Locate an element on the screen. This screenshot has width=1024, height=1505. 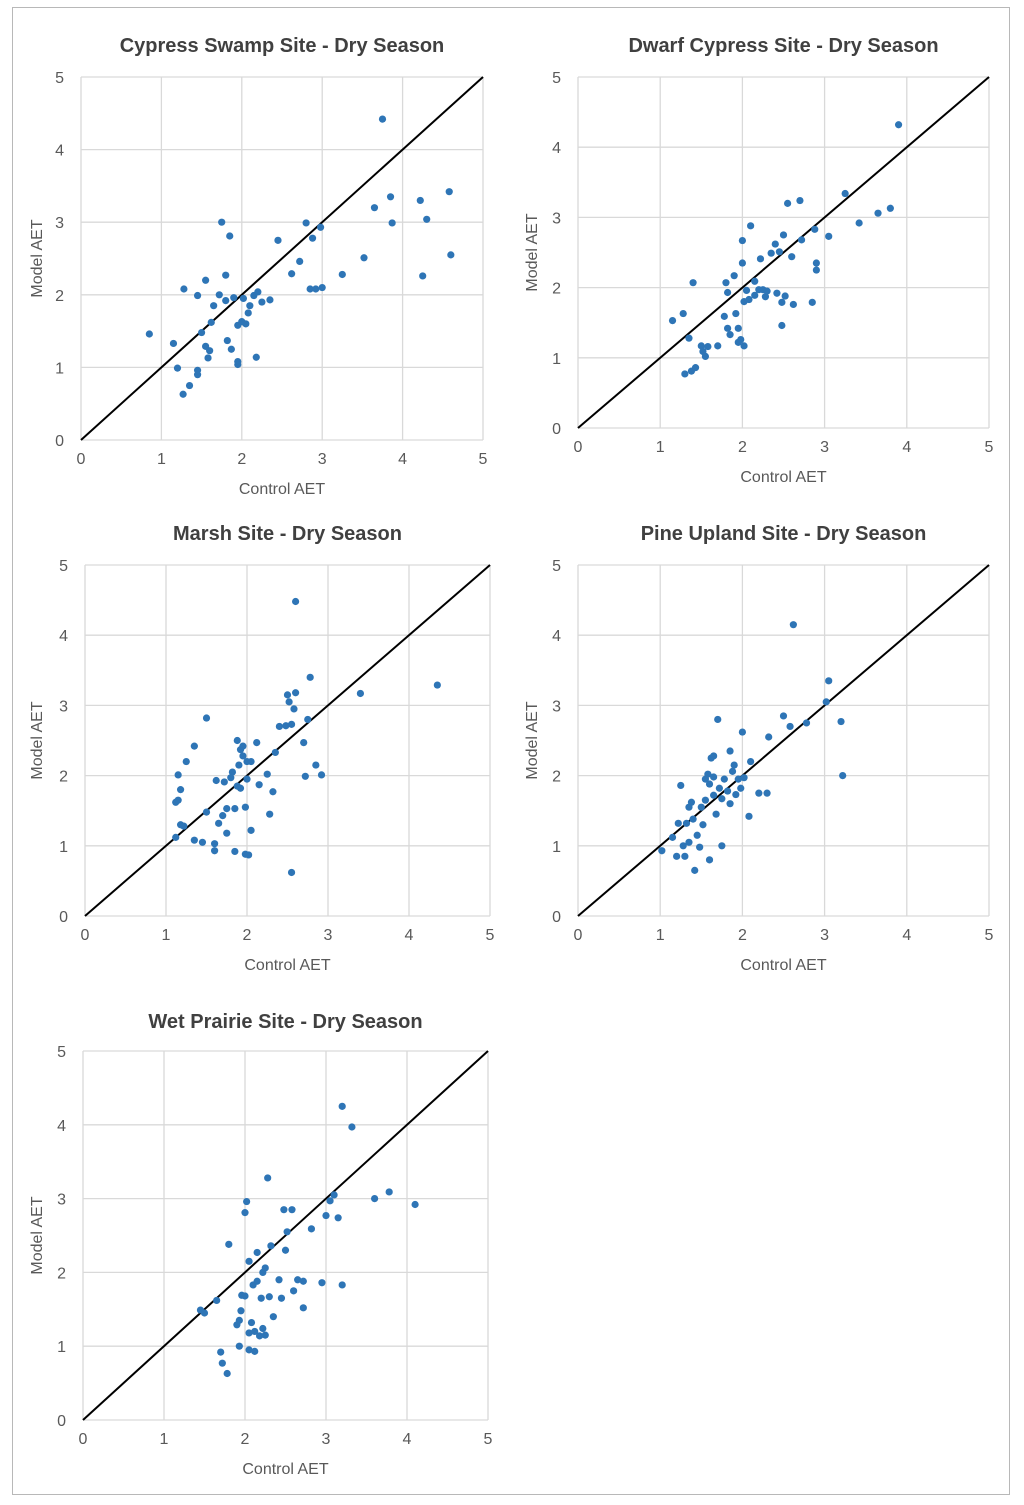
y-tick-label: 5 is located at coordinates (63, 566).